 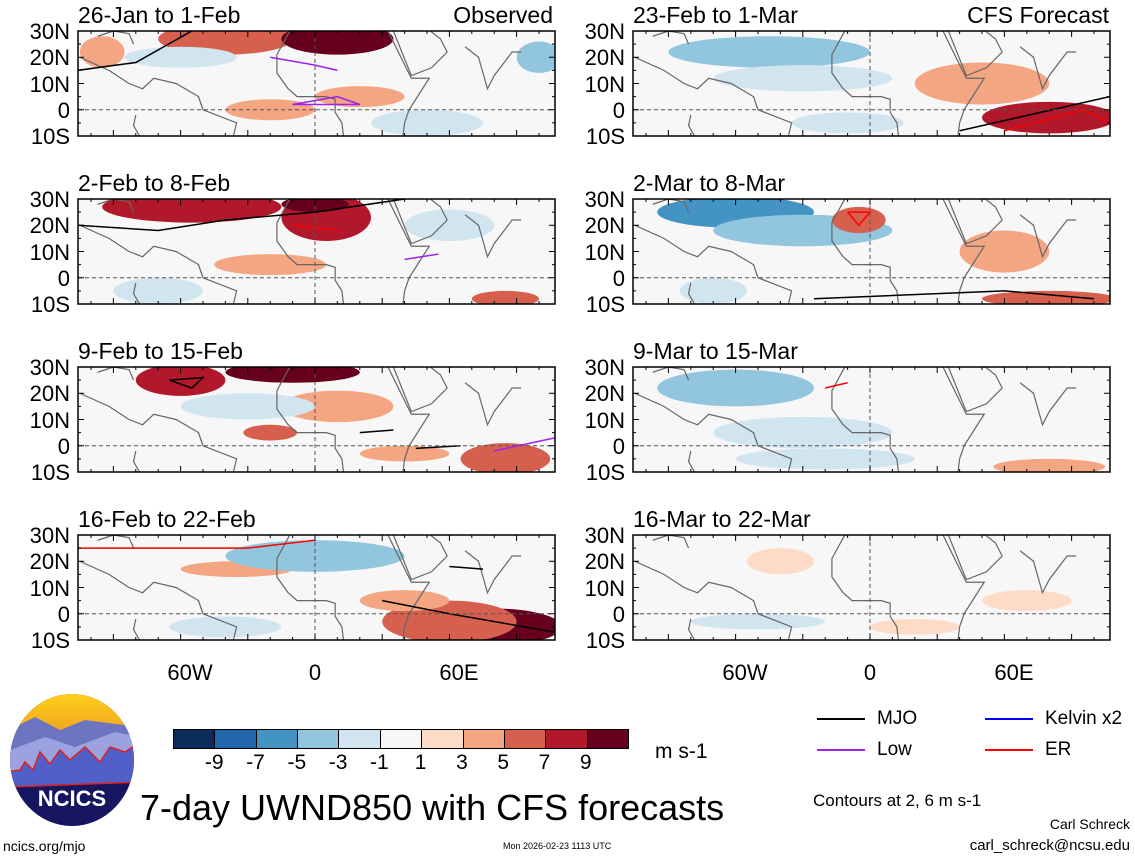 I want to click on colorbar-tick: -7, so click(x=255, y=762).